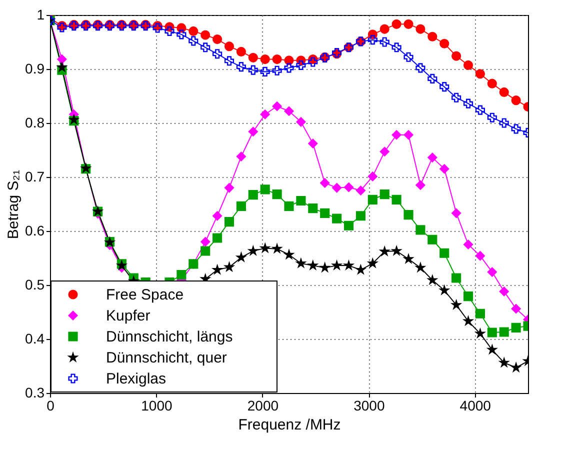  Describe the element at coordinates (289, 425) in the screenshot. I see `x-axis-title: Frequenz /MHz` at that location.